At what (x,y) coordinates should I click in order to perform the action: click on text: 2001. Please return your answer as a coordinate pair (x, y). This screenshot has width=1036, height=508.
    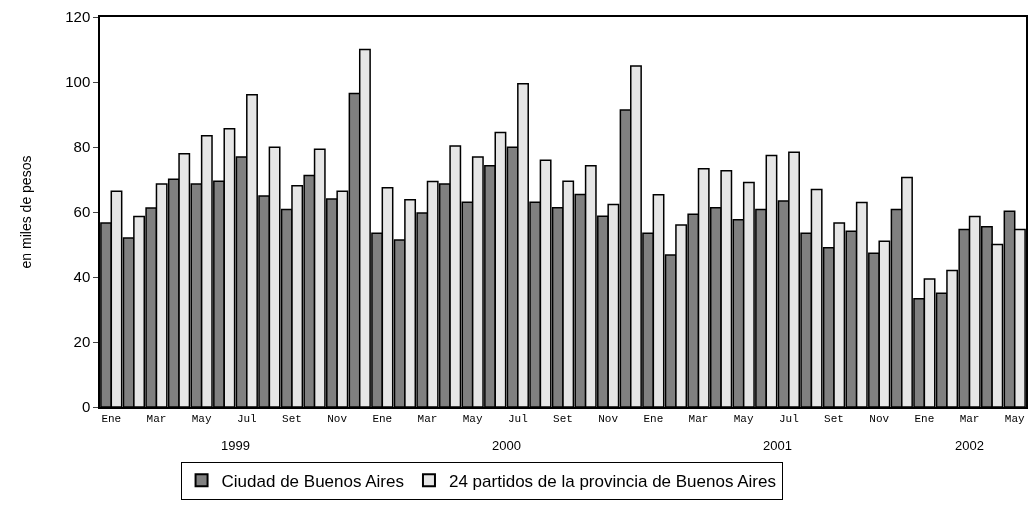
    Looking at the image, I should click on (777, 445).